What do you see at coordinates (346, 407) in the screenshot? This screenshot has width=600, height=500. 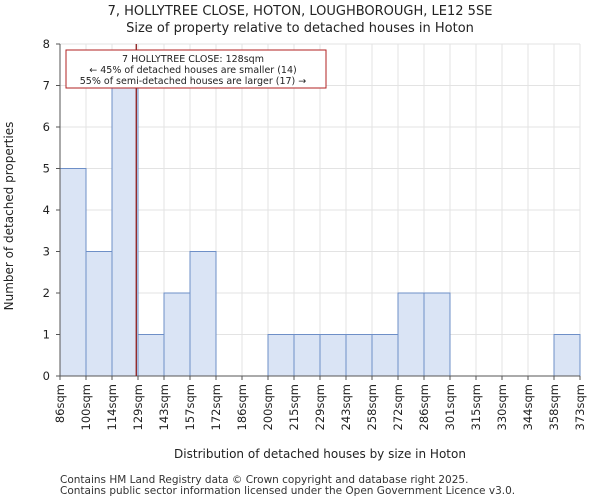 I see `x-tick-label: 243sqm` at bounding box center [346, 407].